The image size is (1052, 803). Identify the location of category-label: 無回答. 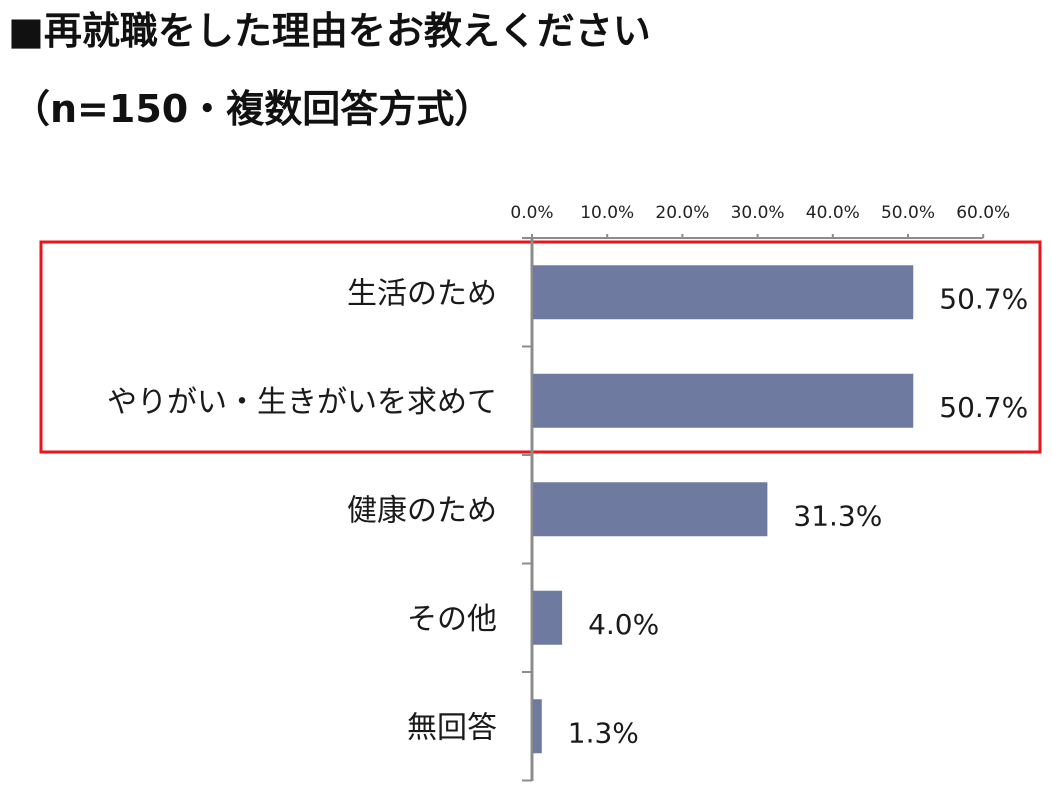
(452, 727).